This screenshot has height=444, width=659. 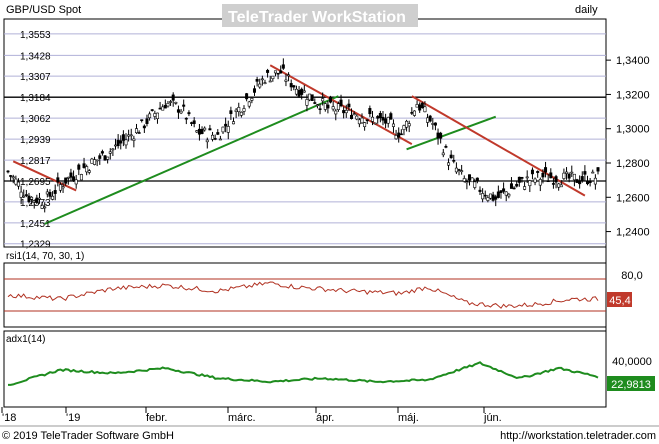 I want to click on adx-value-box, so click(x=631, y=383).